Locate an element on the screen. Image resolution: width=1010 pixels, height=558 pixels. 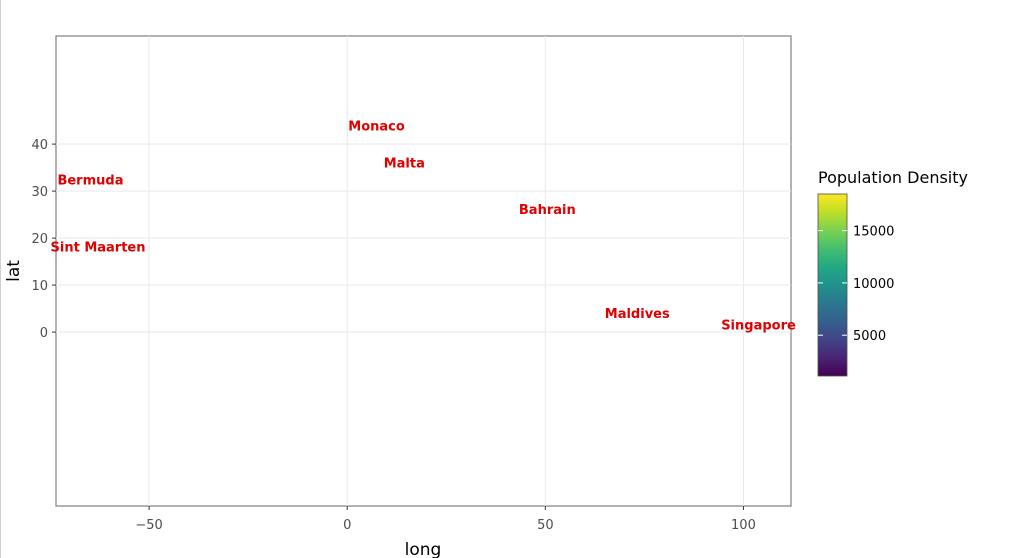
point-label-sint-maarten: Sint Maarten is located at coordinates (98, 248).